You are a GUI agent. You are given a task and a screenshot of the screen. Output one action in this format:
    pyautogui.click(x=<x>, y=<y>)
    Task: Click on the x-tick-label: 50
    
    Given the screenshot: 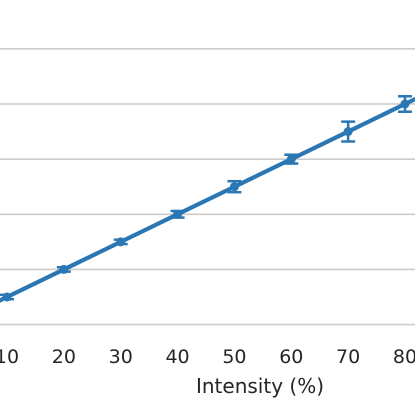 What is the action you would take?
    pyautogui.click(x=234, y=357)
    